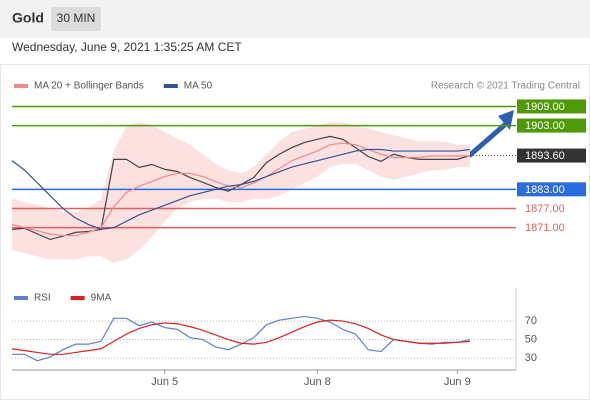  I want to click on level-label: 1893.60, so click(545, 156).